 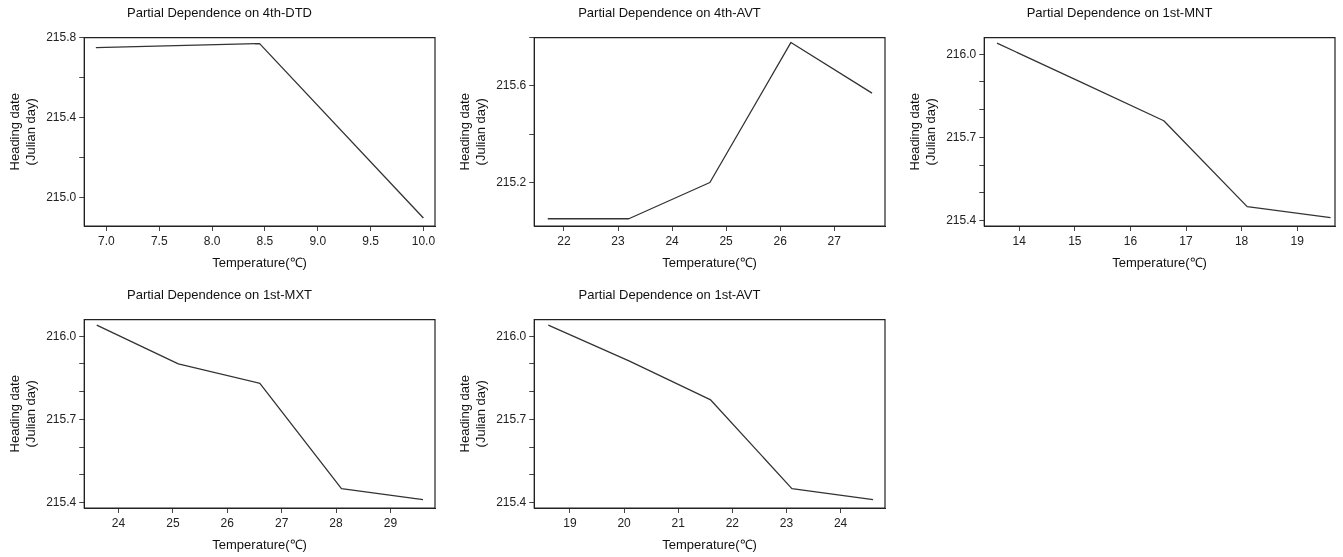 What do you see at coordinates (318, 240) in the screenshot?
I see `x-tick-label: 9.0` at bounding box center [318, 240].